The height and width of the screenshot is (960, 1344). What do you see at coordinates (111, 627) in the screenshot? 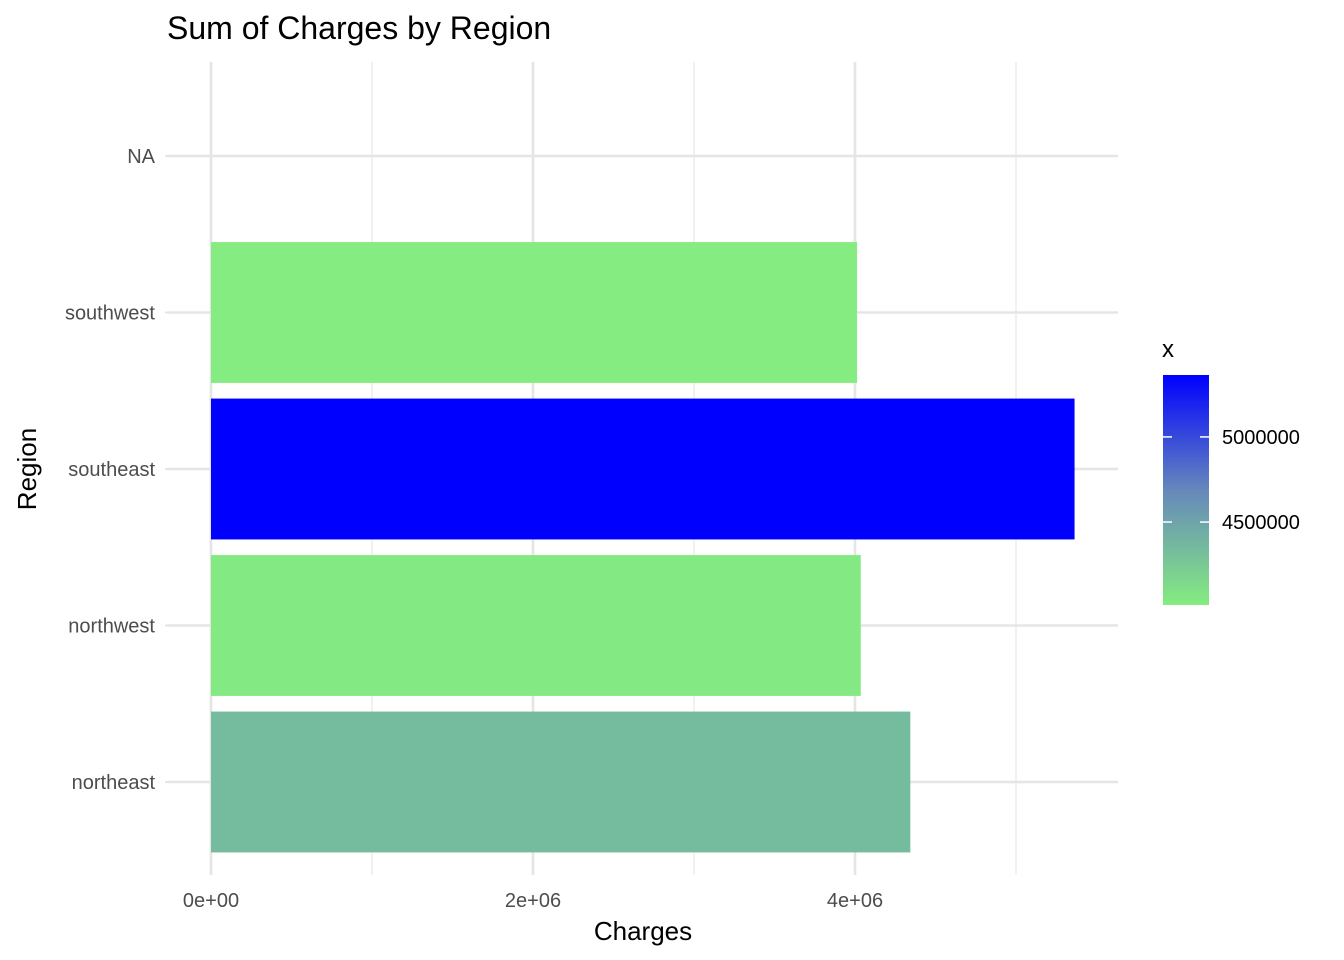
I see `y-tick-label: northwest` at bounding box center [111, 627].